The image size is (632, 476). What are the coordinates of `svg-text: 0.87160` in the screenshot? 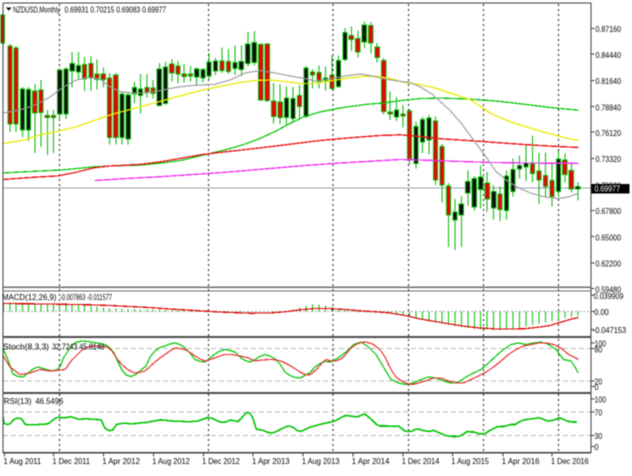 It's located at (609, 29).